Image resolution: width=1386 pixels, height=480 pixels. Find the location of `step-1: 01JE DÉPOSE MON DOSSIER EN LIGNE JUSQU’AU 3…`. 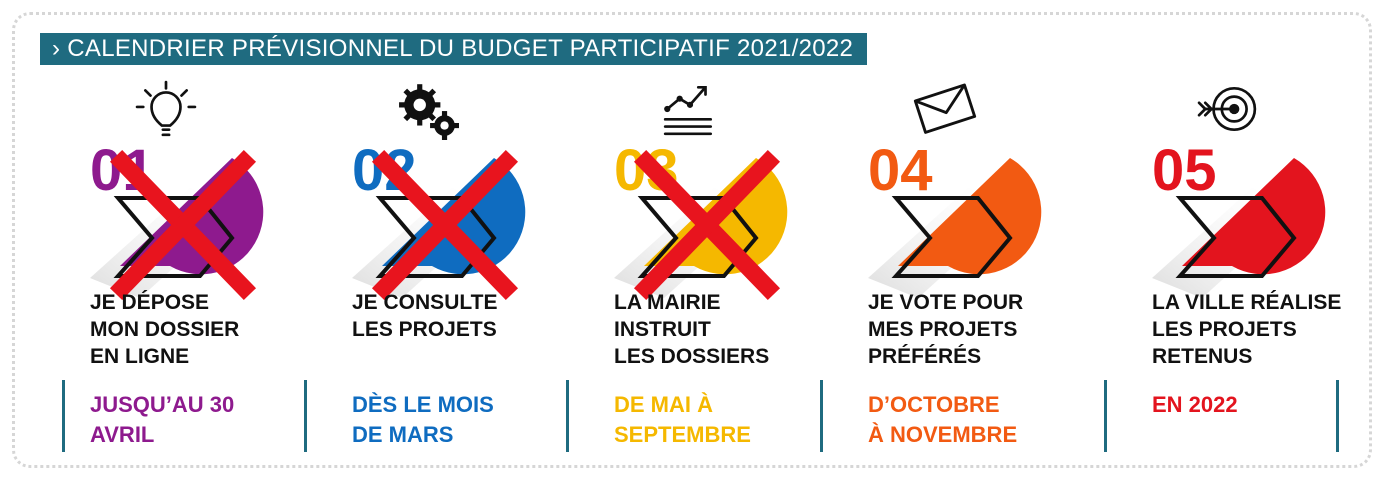

step-1: 01JE DÉPOSE MON DOSSIER EN LIGNE JUSQU’AU 3… is located at coordinates (190, 268).